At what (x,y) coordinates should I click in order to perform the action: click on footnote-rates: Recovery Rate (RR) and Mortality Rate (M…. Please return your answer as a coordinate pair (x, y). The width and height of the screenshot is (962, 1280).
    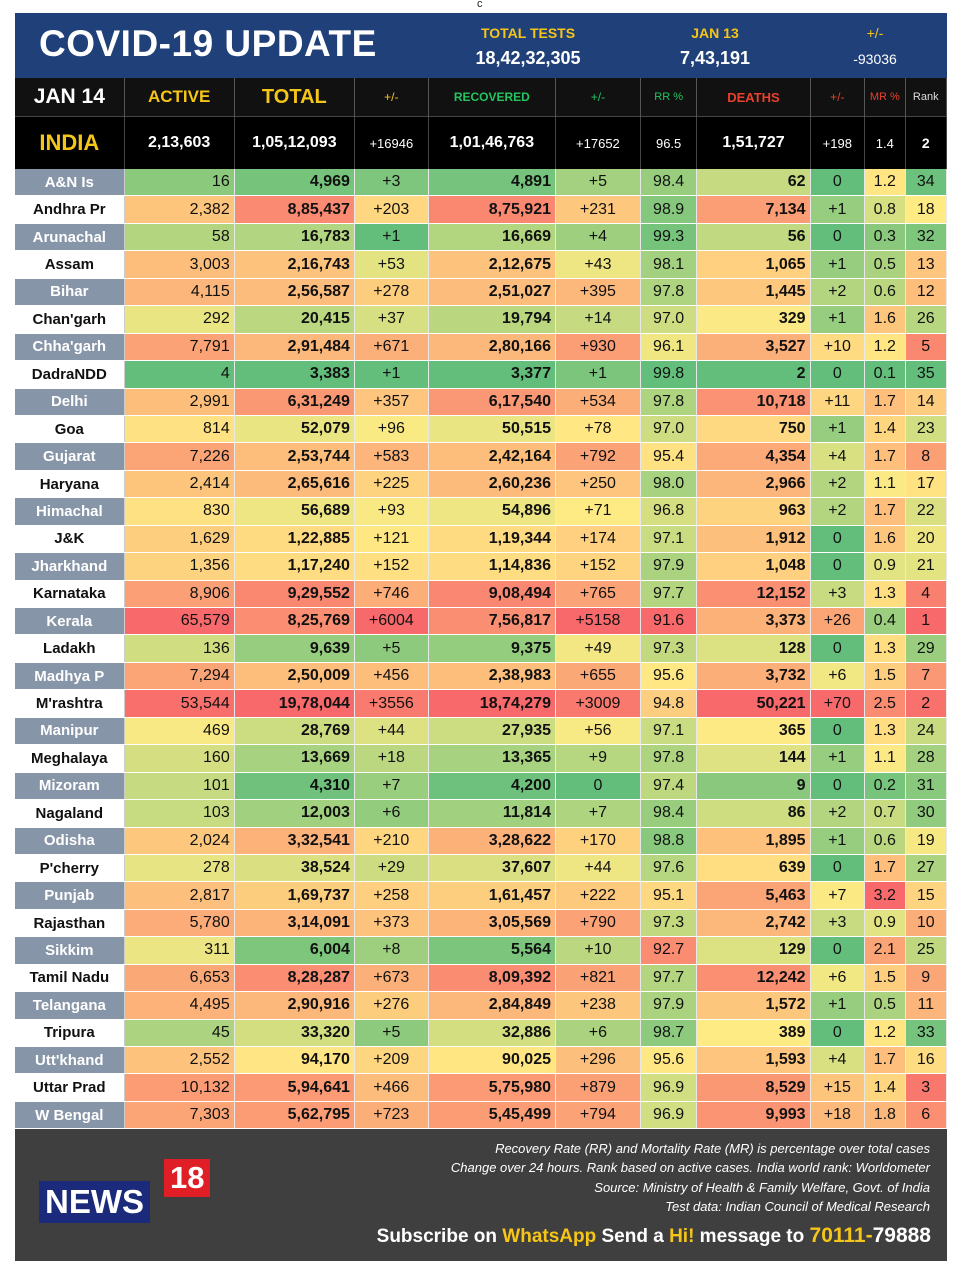
    Looking at the image, I should click on (712, 1149).